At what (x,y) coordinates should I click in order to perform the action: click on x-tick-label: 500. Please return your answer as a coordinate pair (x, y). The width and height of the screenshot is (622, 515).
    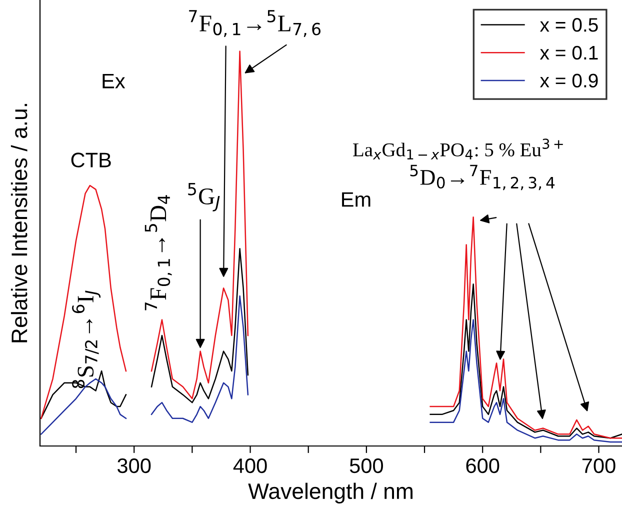
    Looking at the image, I should click on (366, 466).